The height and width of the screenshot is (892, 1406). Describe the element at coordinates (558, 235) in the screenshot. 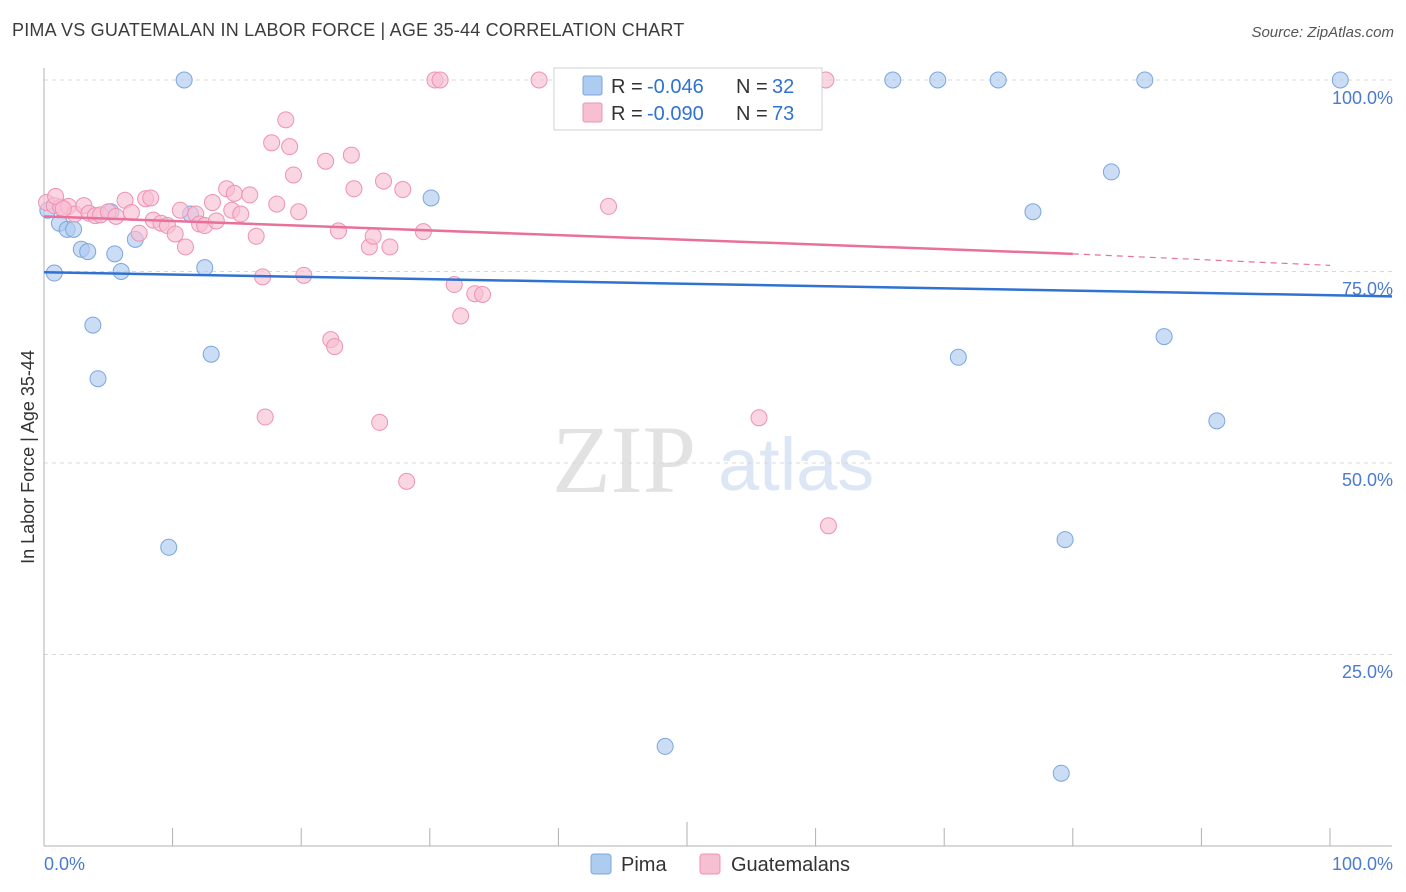

I see `guatemalans-trend-line` at that location.